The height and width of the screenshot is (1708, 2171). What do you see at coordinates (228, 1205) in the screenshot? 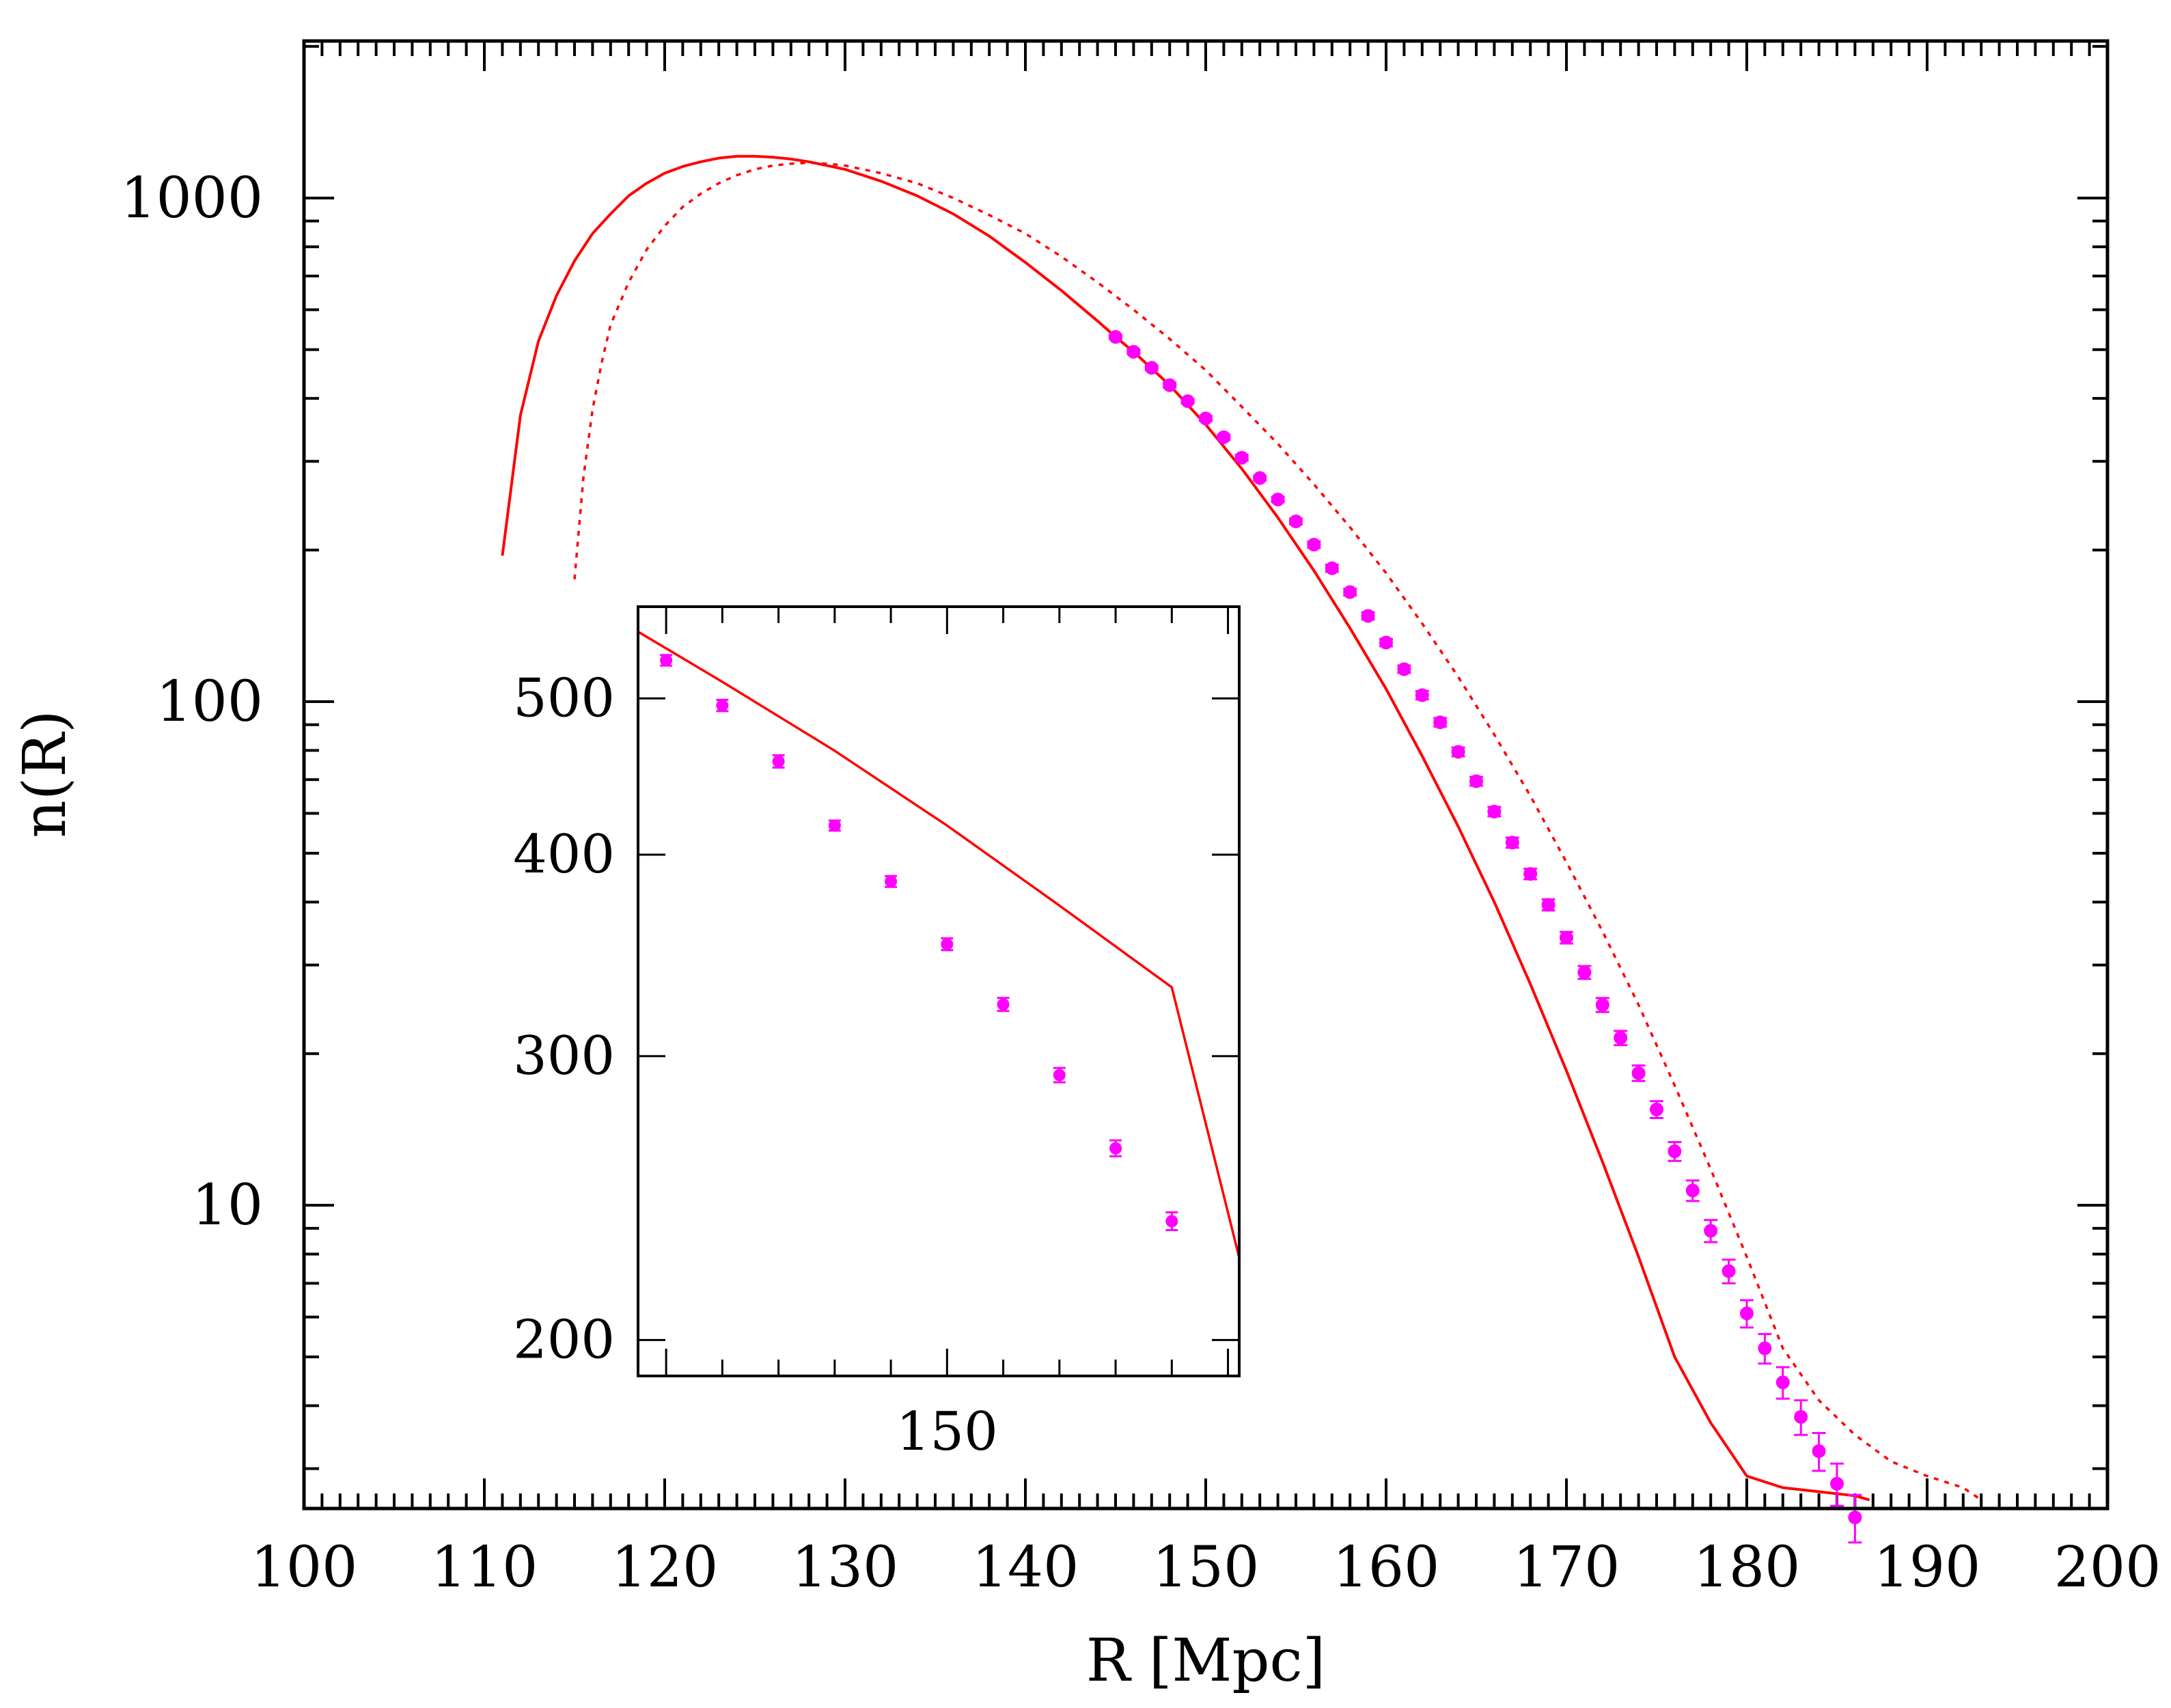
I see `y-tick-label: 10` at bounding box center [228, 1205].